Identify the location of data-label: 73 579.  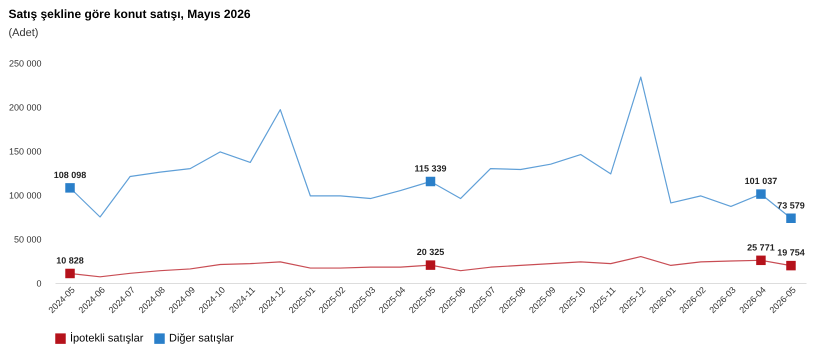
(791, 205).